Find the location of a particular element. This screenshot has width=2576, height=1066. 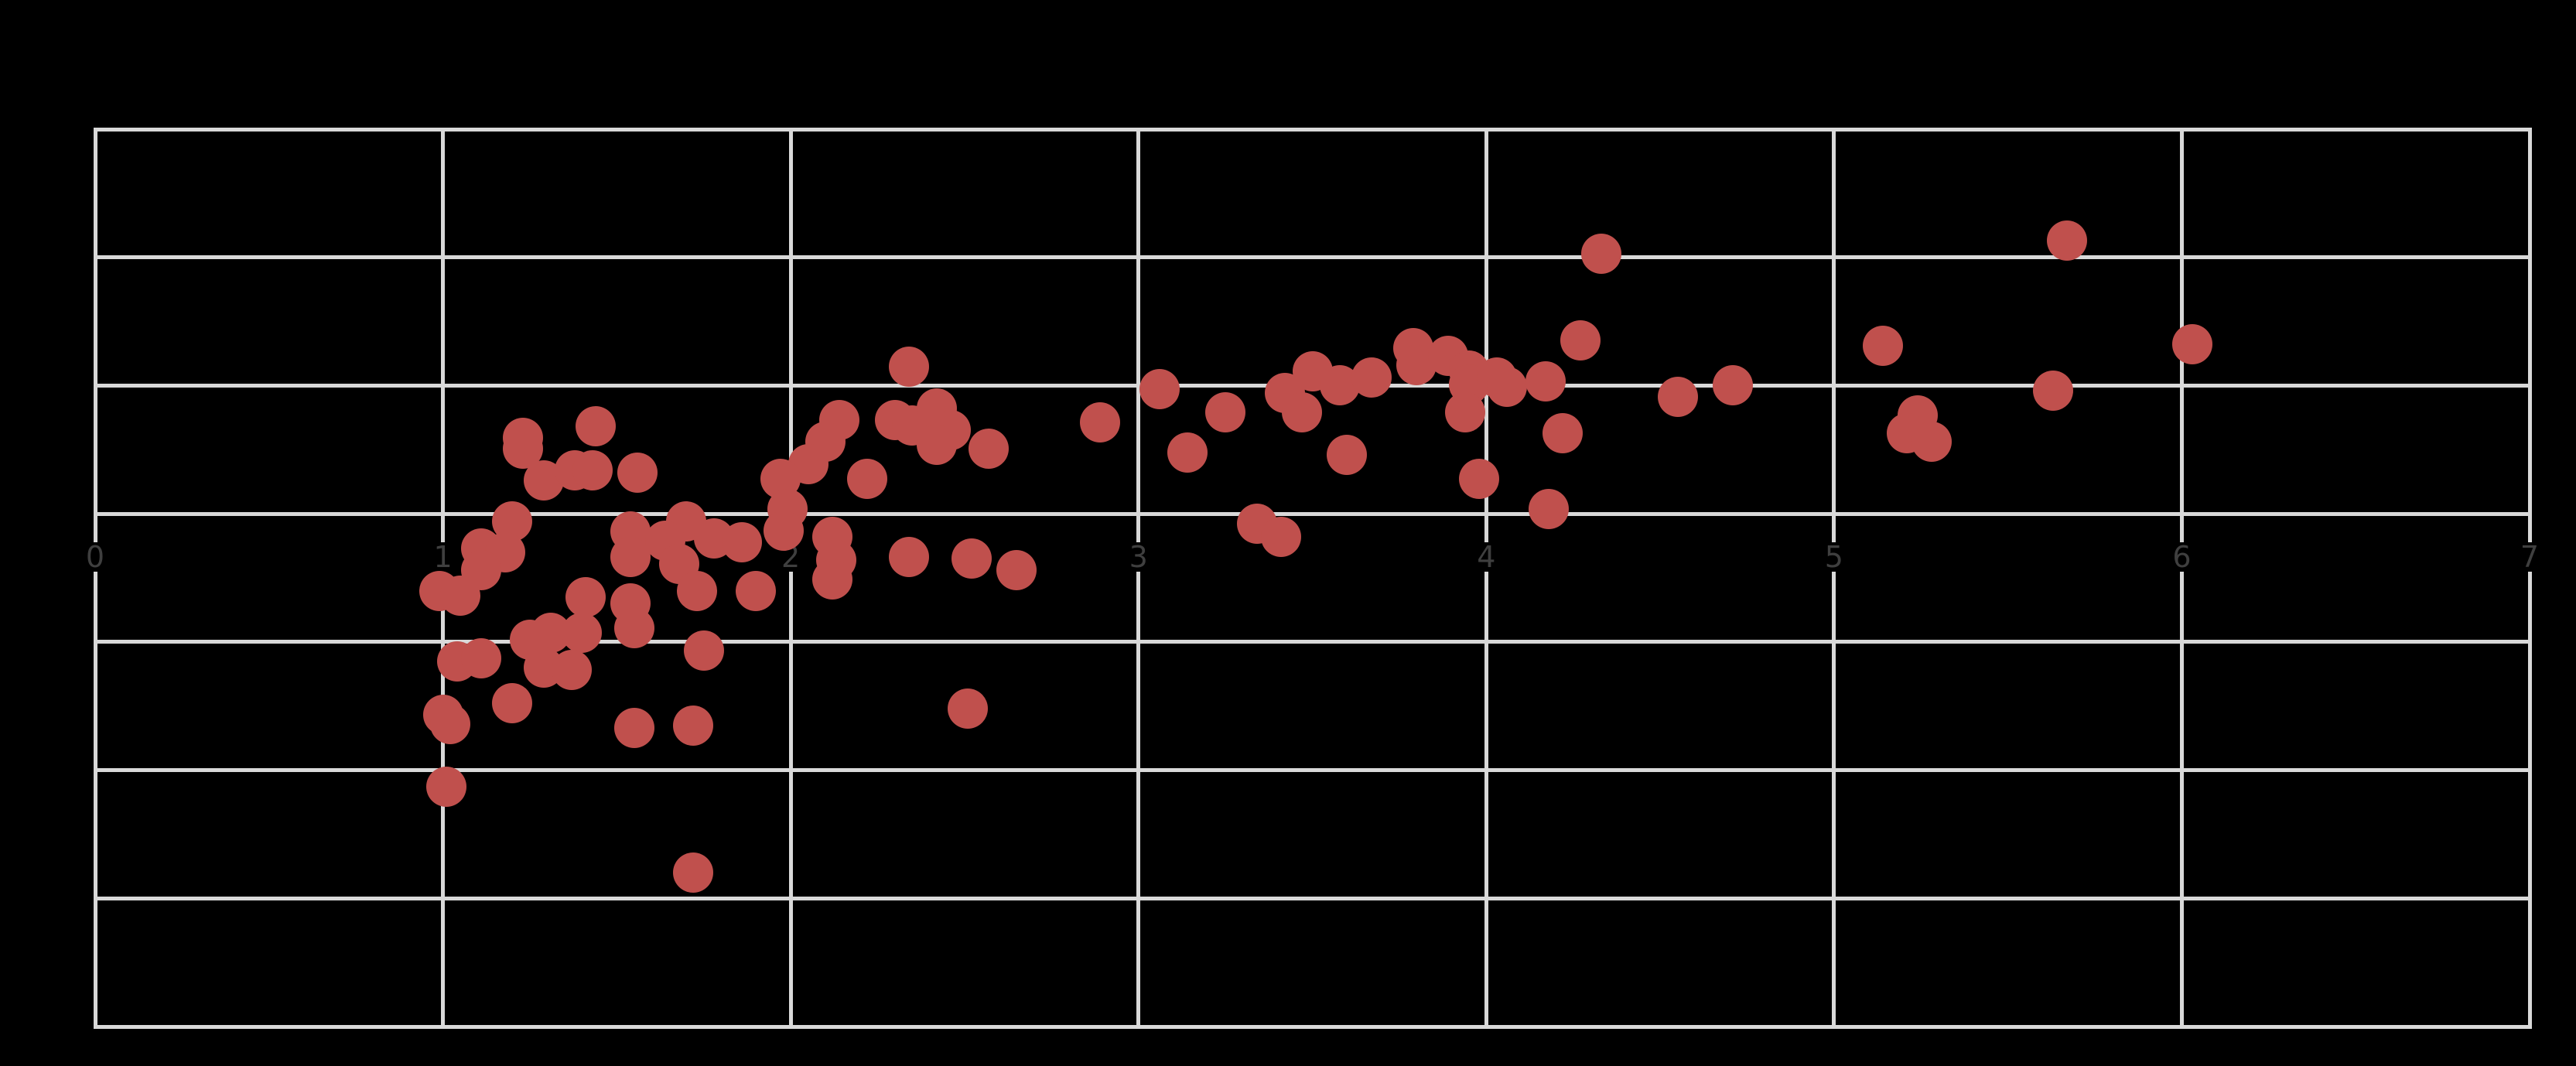

x-tick-label-4: 4 is located at coordinates (1486, 557).